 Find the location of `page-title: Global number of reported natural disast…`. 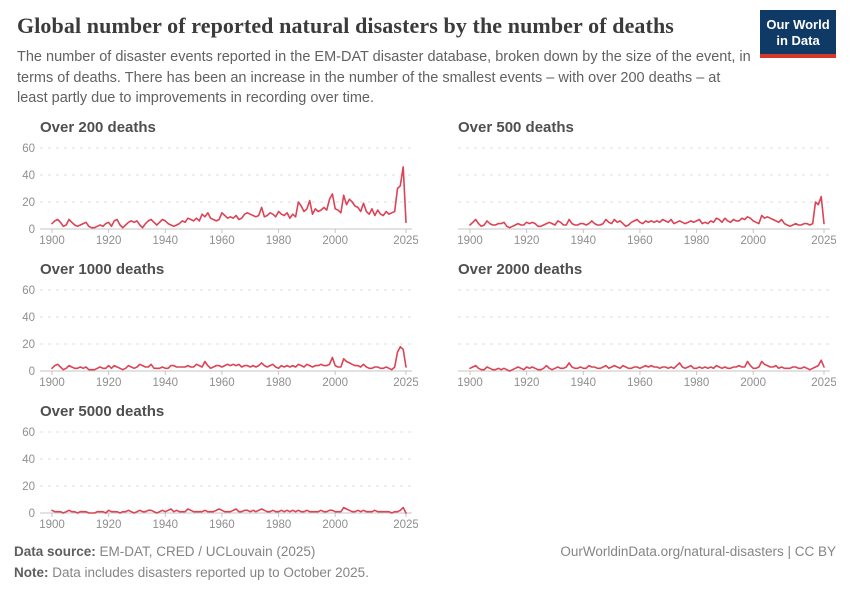

page-title: Global number of reported natural disast… is located at coordinates (345, 25).